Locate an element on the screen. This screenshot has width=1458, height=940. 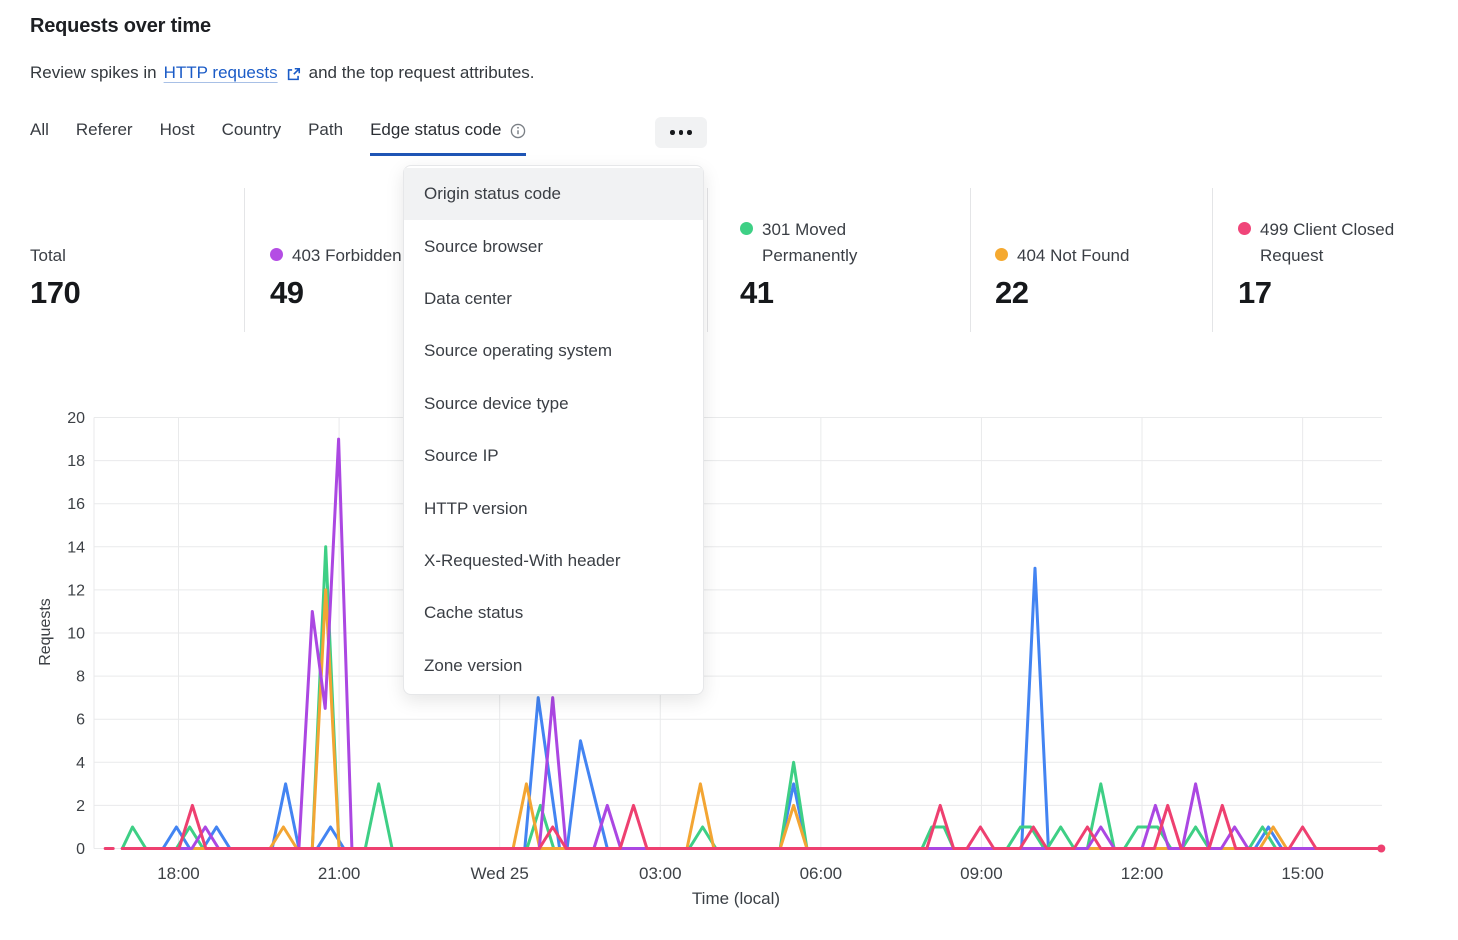
menu-item-source-device-type: Source device type is located at coordinates (496, 403).